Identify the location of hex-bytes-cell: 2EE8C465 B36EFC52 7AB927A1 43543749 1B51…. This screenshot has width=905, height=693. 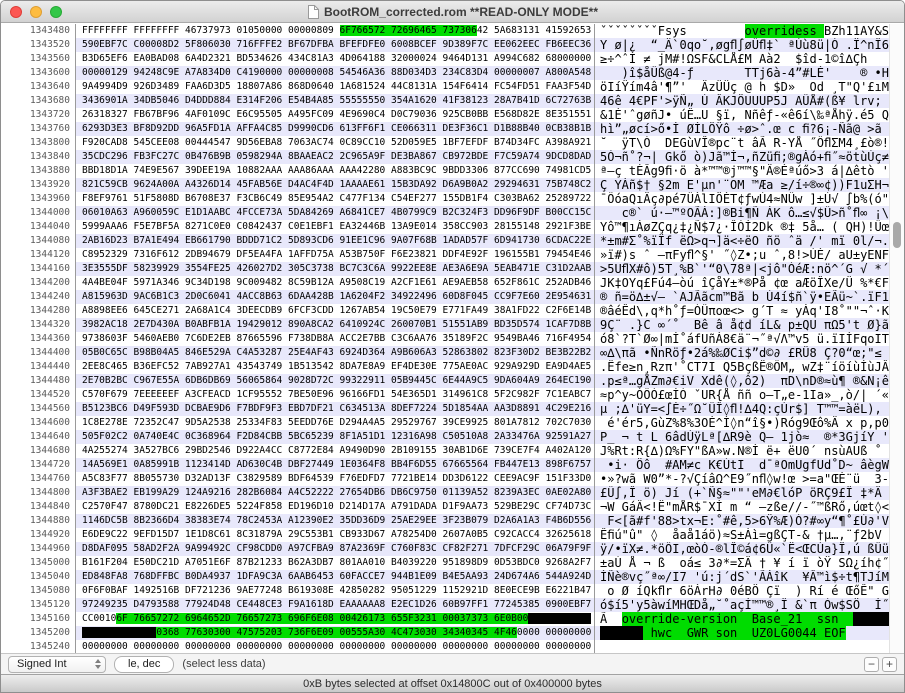
(335, 367).